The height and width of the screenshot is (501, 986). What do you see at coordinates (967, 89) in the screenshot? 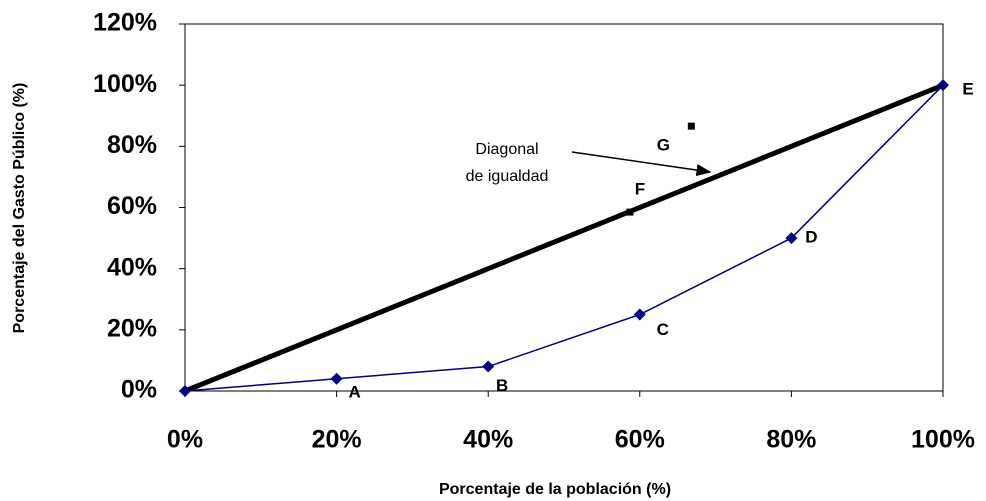
I see `point-label: E` at bounding box center [967, 89].